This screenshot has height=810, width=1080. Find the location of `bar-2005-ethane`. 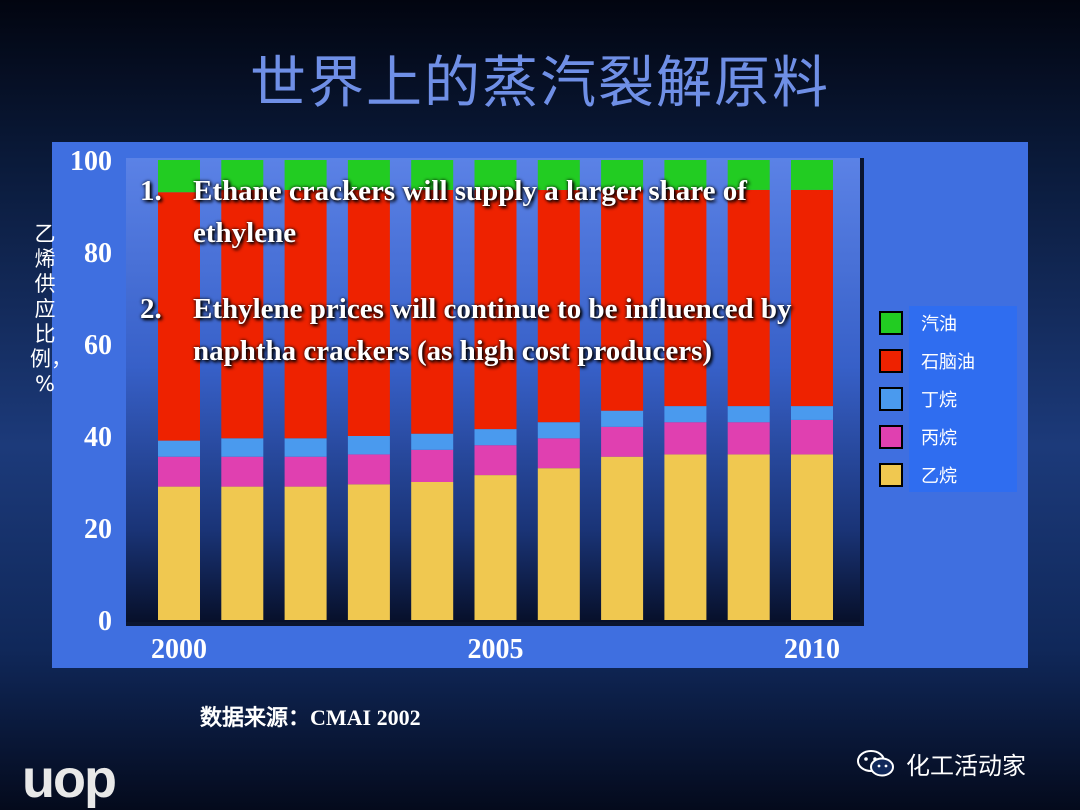

bar-2005-ethane is located at coordinates (495, 547).